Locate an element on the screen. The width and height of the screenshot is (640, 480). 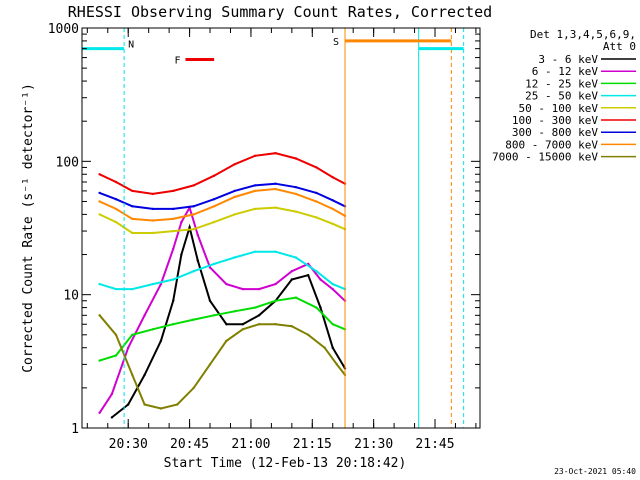
y-tick-label-0: 1 is located at coordinates (75, 429).